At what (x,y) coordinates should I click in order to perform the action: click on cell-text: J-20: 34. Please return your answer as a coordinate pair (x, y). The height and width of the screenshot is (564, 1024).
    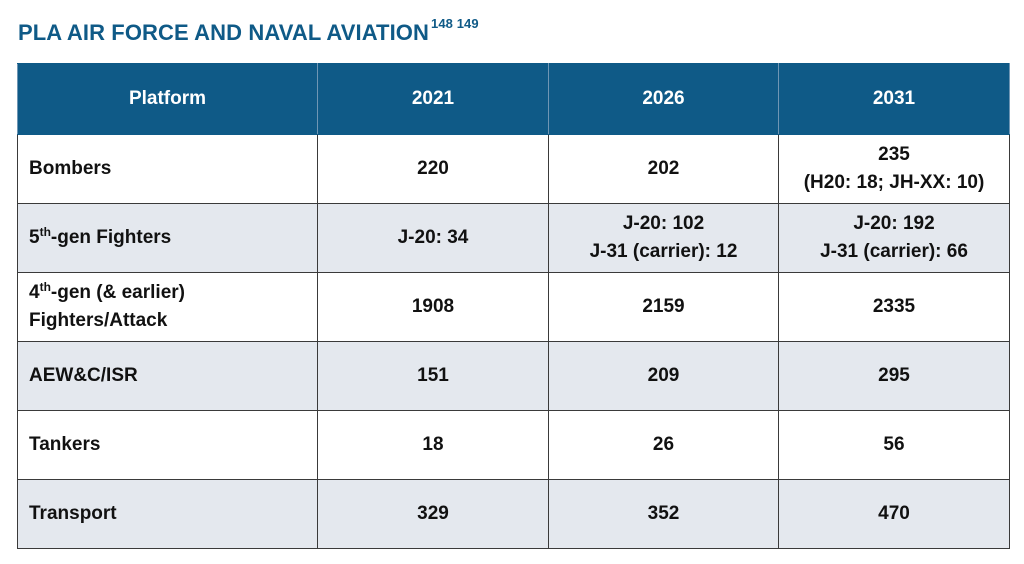
    Looking at the image, I should click on (433, 237).